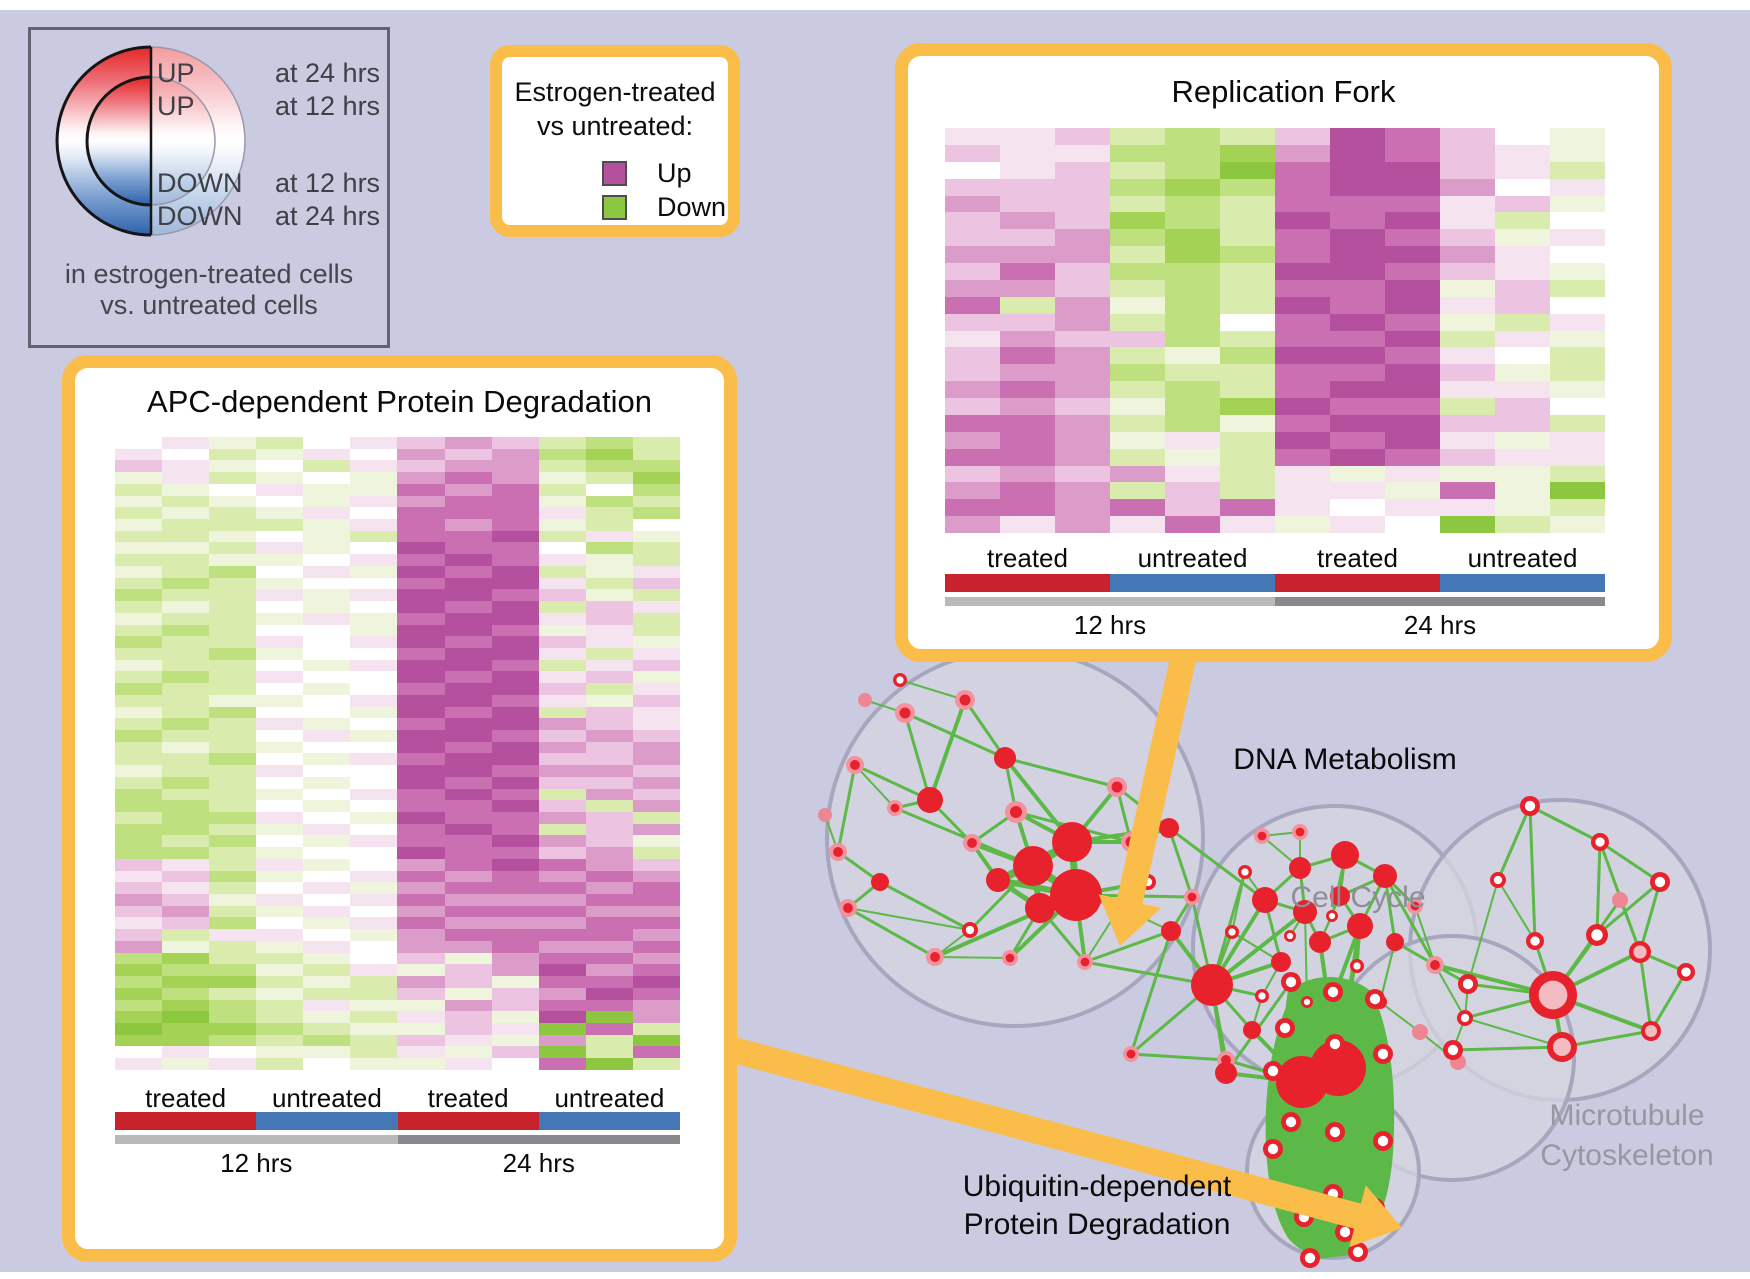 Image resolution: width=1750 pixels, height=1279 pixels. Describe the element at coordinates (538, 1139) in the screenshot. I see `apc-bar-24hrs` at that location.